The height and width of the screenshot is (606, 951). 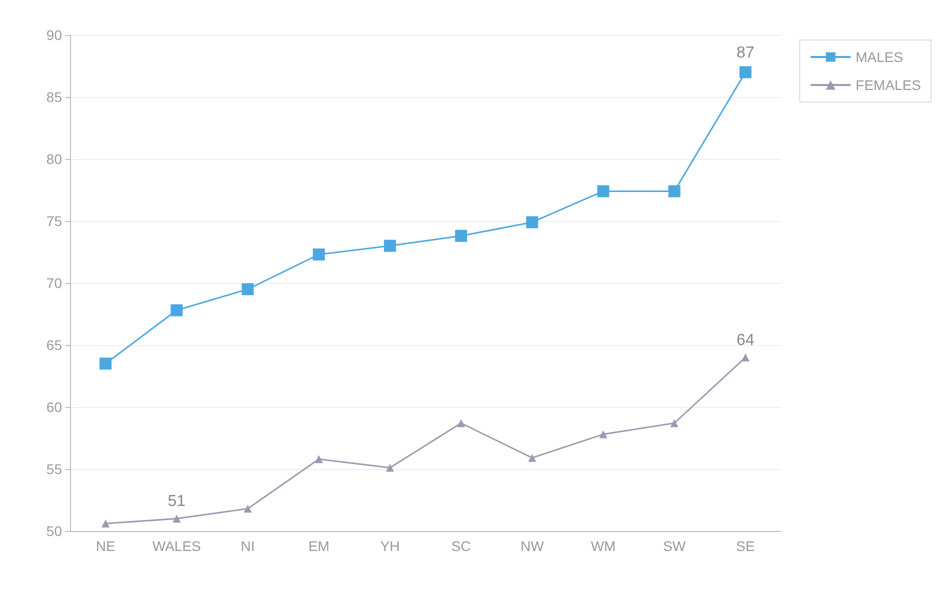 What do you see at coordinates (745, 546) in the screenshot?
I see `x-tick-label: SE` at bounding box center [745, 546].